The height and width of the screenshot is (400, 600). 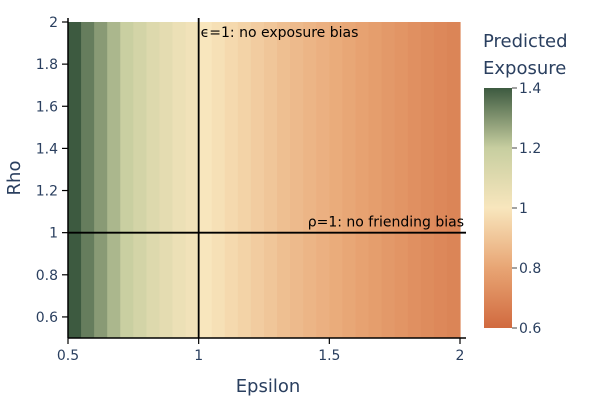 What do you see at coordinates (329, 356) in the screenshot?
I see `x-tick-label: 1.5` at bounding box center [329, 356].